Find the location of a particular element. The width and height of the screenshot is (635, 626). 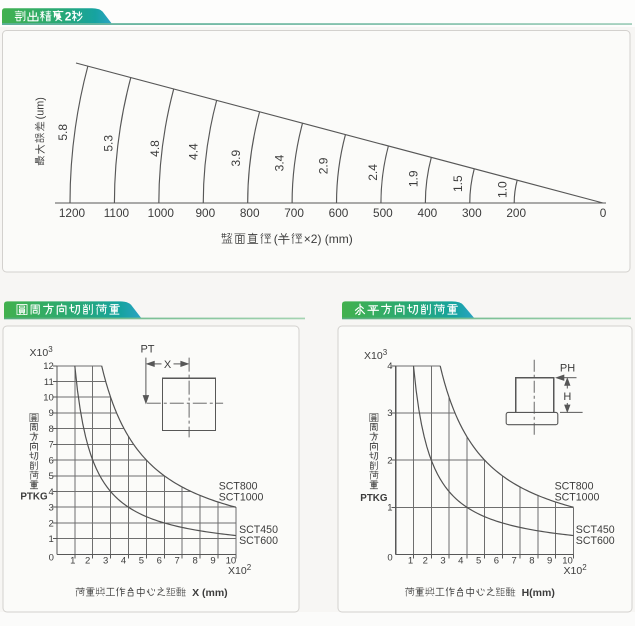

svg-text: 12 is located at coordinates (48, 366).